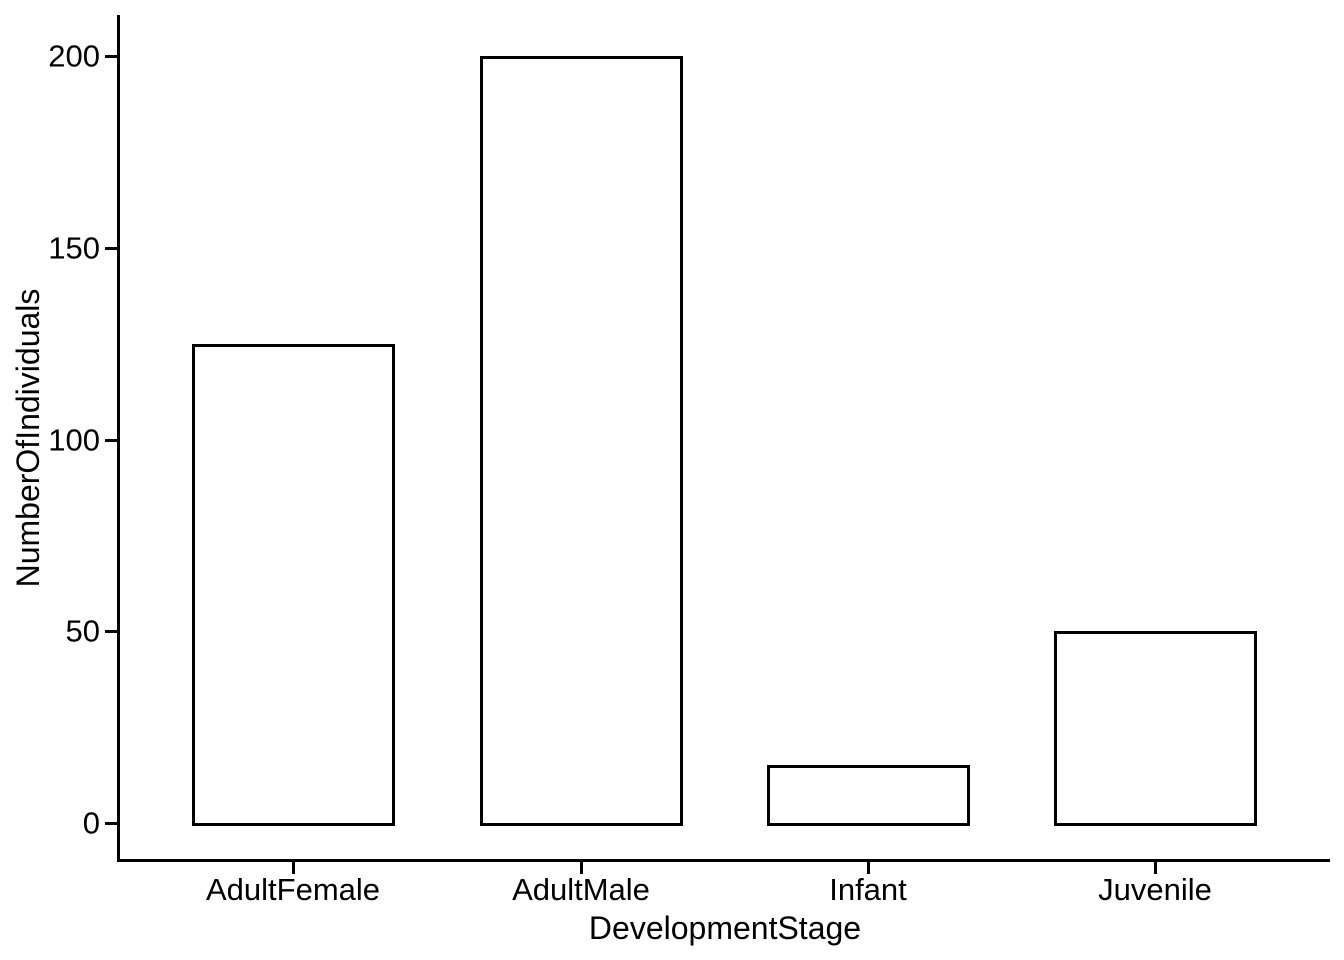  Describe the element at coordinates (1155, 868) in the screenshot. I see `x-tick-Juvenile` at that location.